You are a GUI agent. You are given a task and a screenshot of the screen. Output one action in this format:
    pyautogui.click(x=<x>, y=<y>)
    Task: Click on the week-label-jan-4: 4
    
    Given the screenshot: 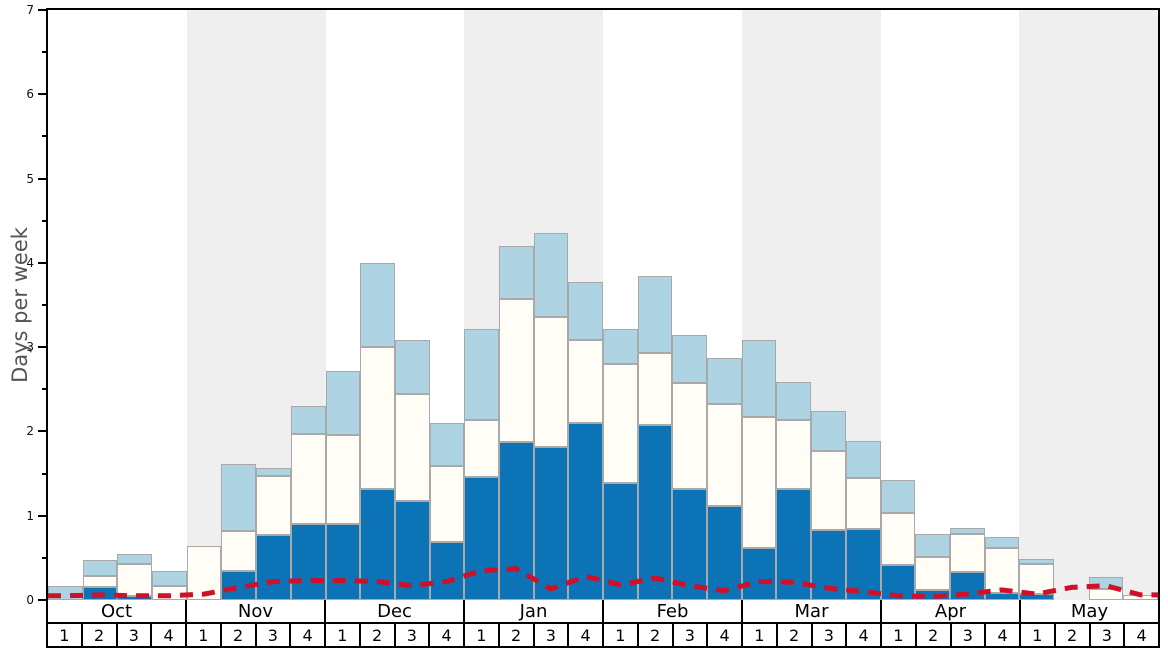 What is the action you would take?
    pyautogui.click(x=586, y=635)
    